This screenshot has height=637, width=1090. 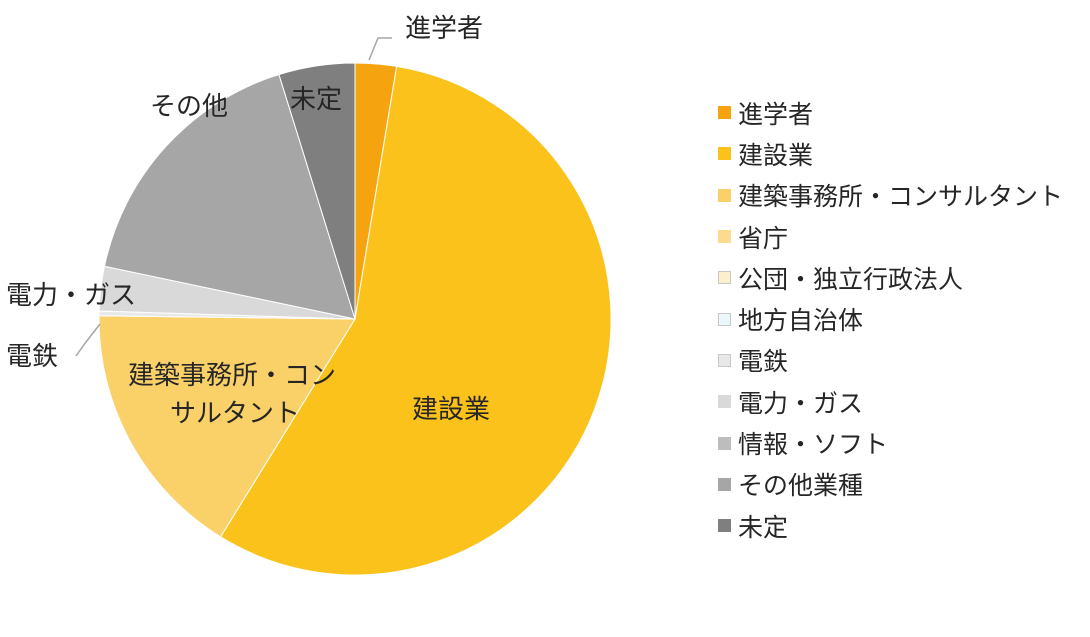 What do you see at coordinates (890, 525) in the screenshot?
I see `legend-item-未定: 未定` at bounding box center [890, 525].